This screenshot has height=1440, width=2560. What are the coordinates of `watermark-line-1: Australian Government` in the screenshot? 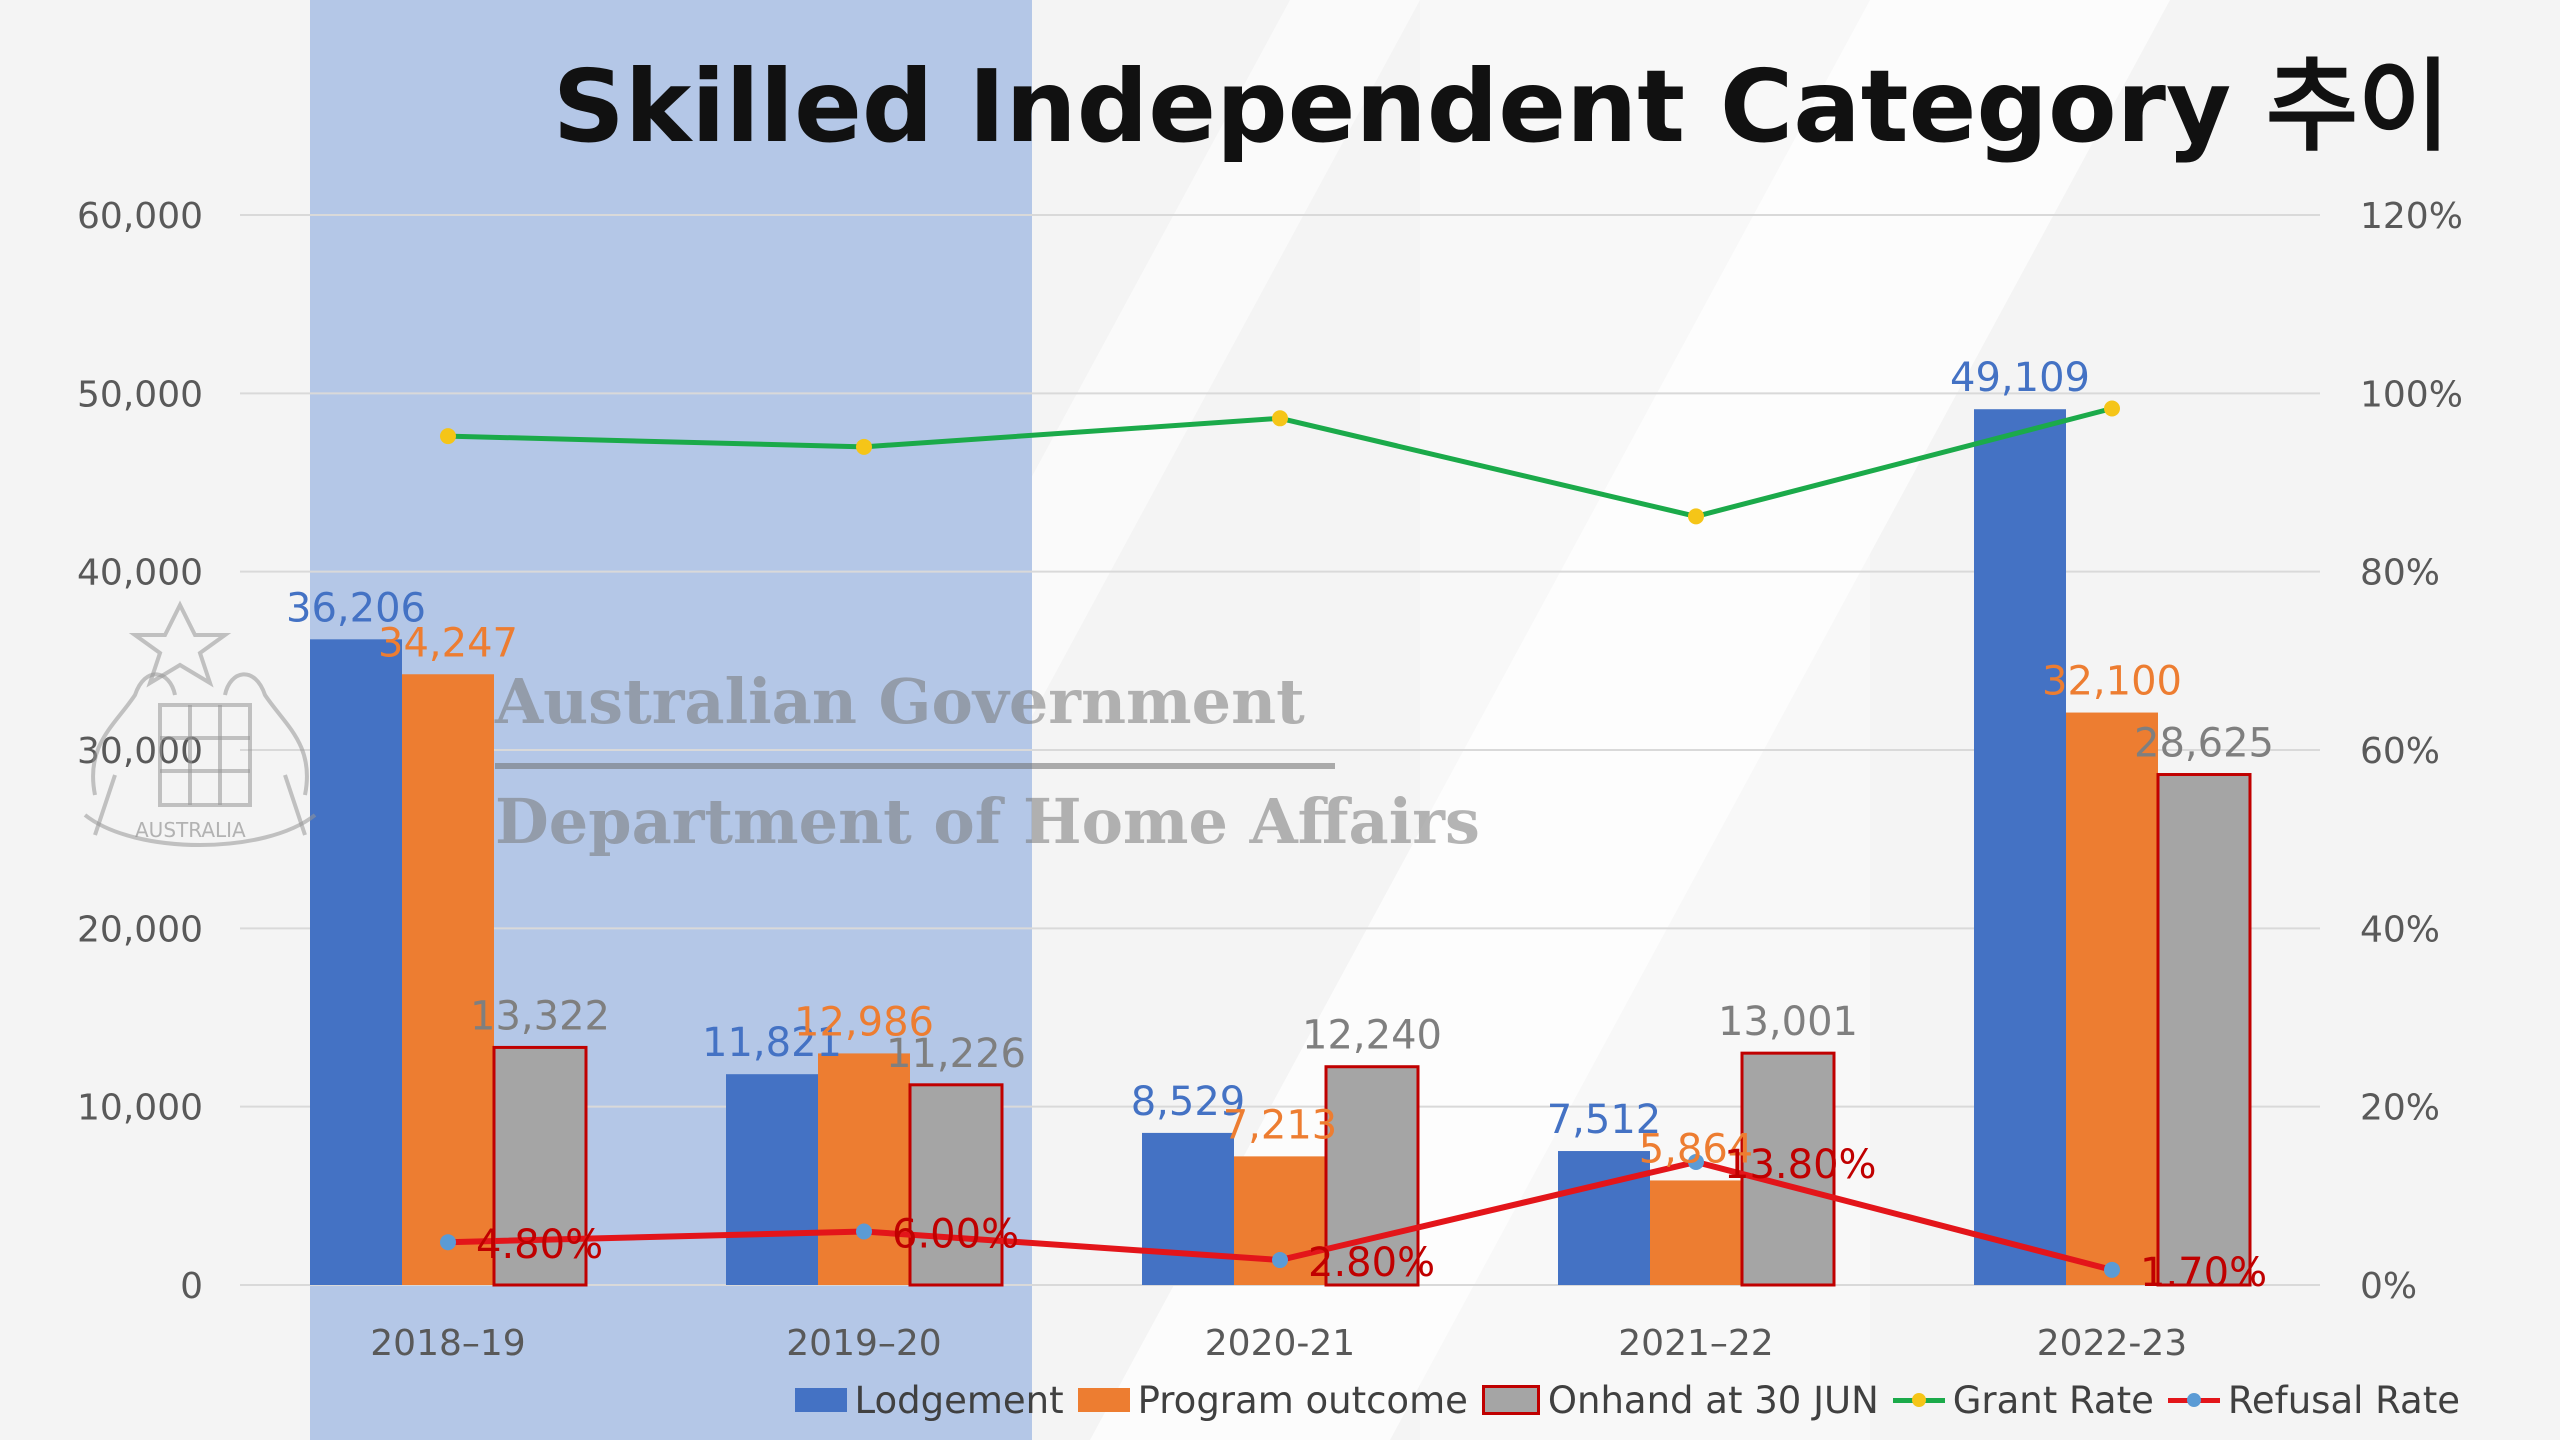 It's located at (900, 701).